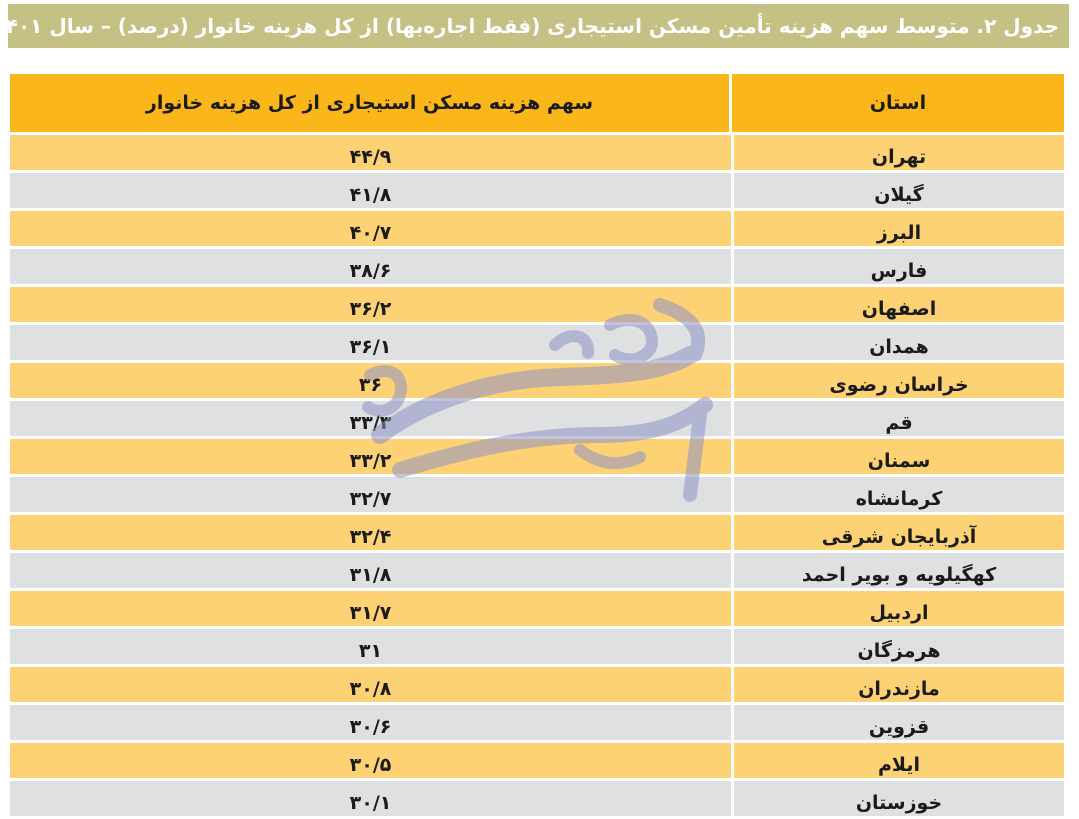 The height and width of the screenshot is (819, 1079). Describe the element at coordinates (370, 689) in the screenshot. I see `share-value-cell: ۳۰/۸` at that location.